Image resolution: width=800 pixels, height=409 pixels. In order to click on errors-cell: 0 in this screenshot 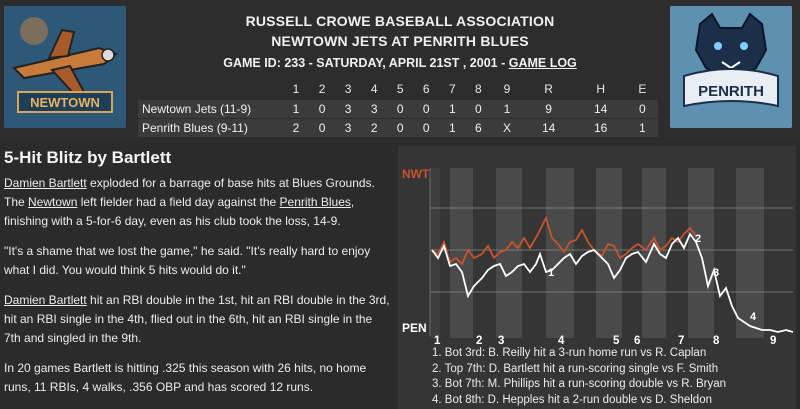, I will do `click(642, 108)`.